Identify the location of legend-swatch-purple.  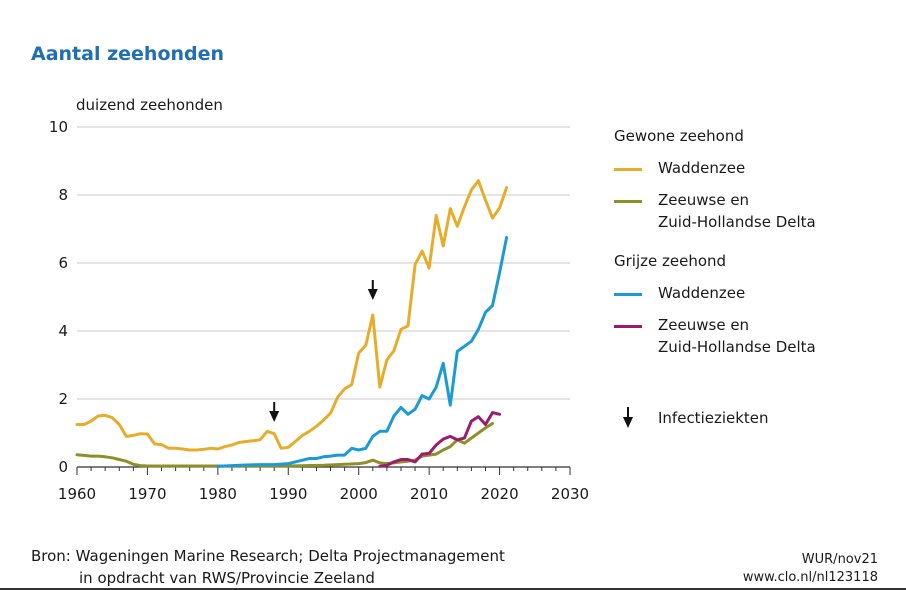
(628, 326).